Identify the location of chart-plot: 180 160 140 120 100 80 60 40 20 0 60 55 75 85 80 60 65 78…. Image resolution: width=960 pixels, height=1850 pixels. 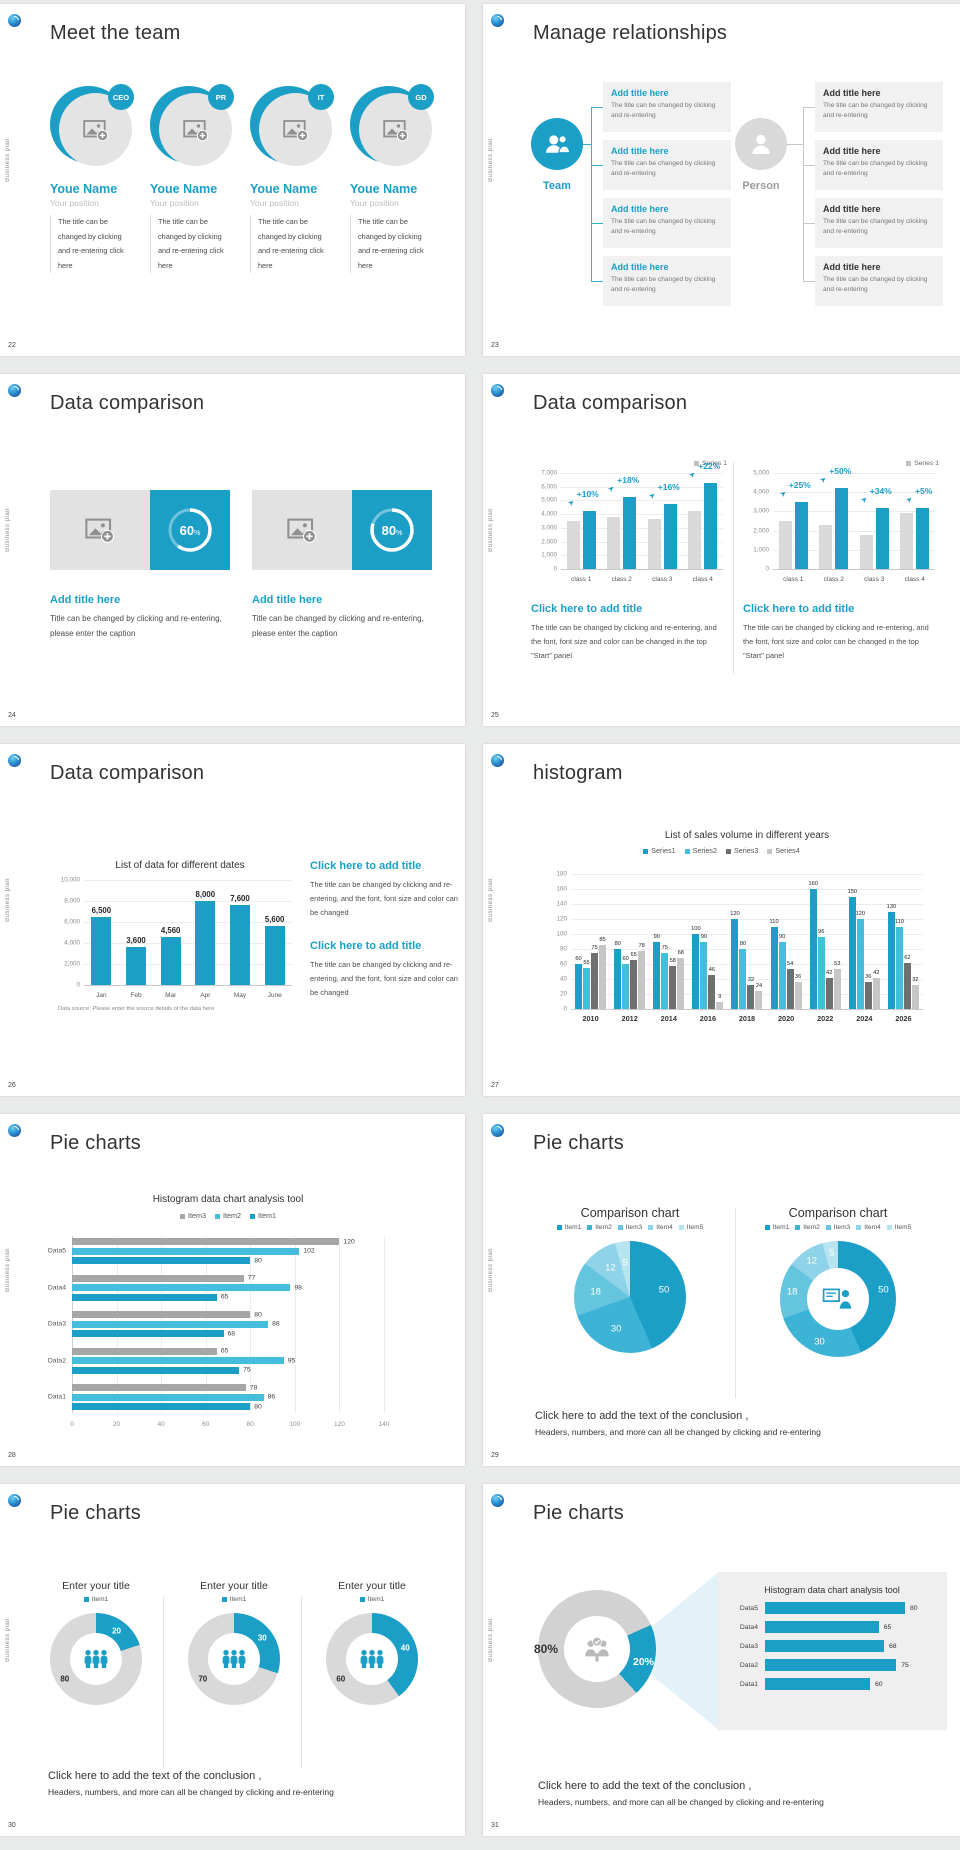
(739, 942).